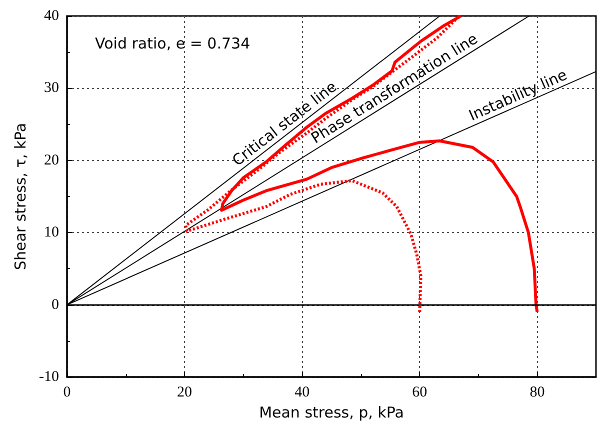 The width and height of the screenshot is (597, 426). Describe the element at coordinates (21, 196) in the screenshot. I see `y-axis-title: Shear stress, τ, kPa` at that location.